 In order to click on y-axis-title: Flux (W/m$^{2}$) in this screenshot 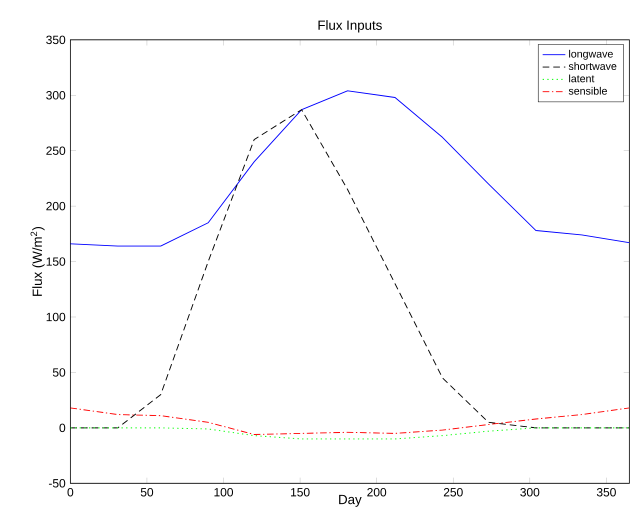, I will do `click(37, 261)`.